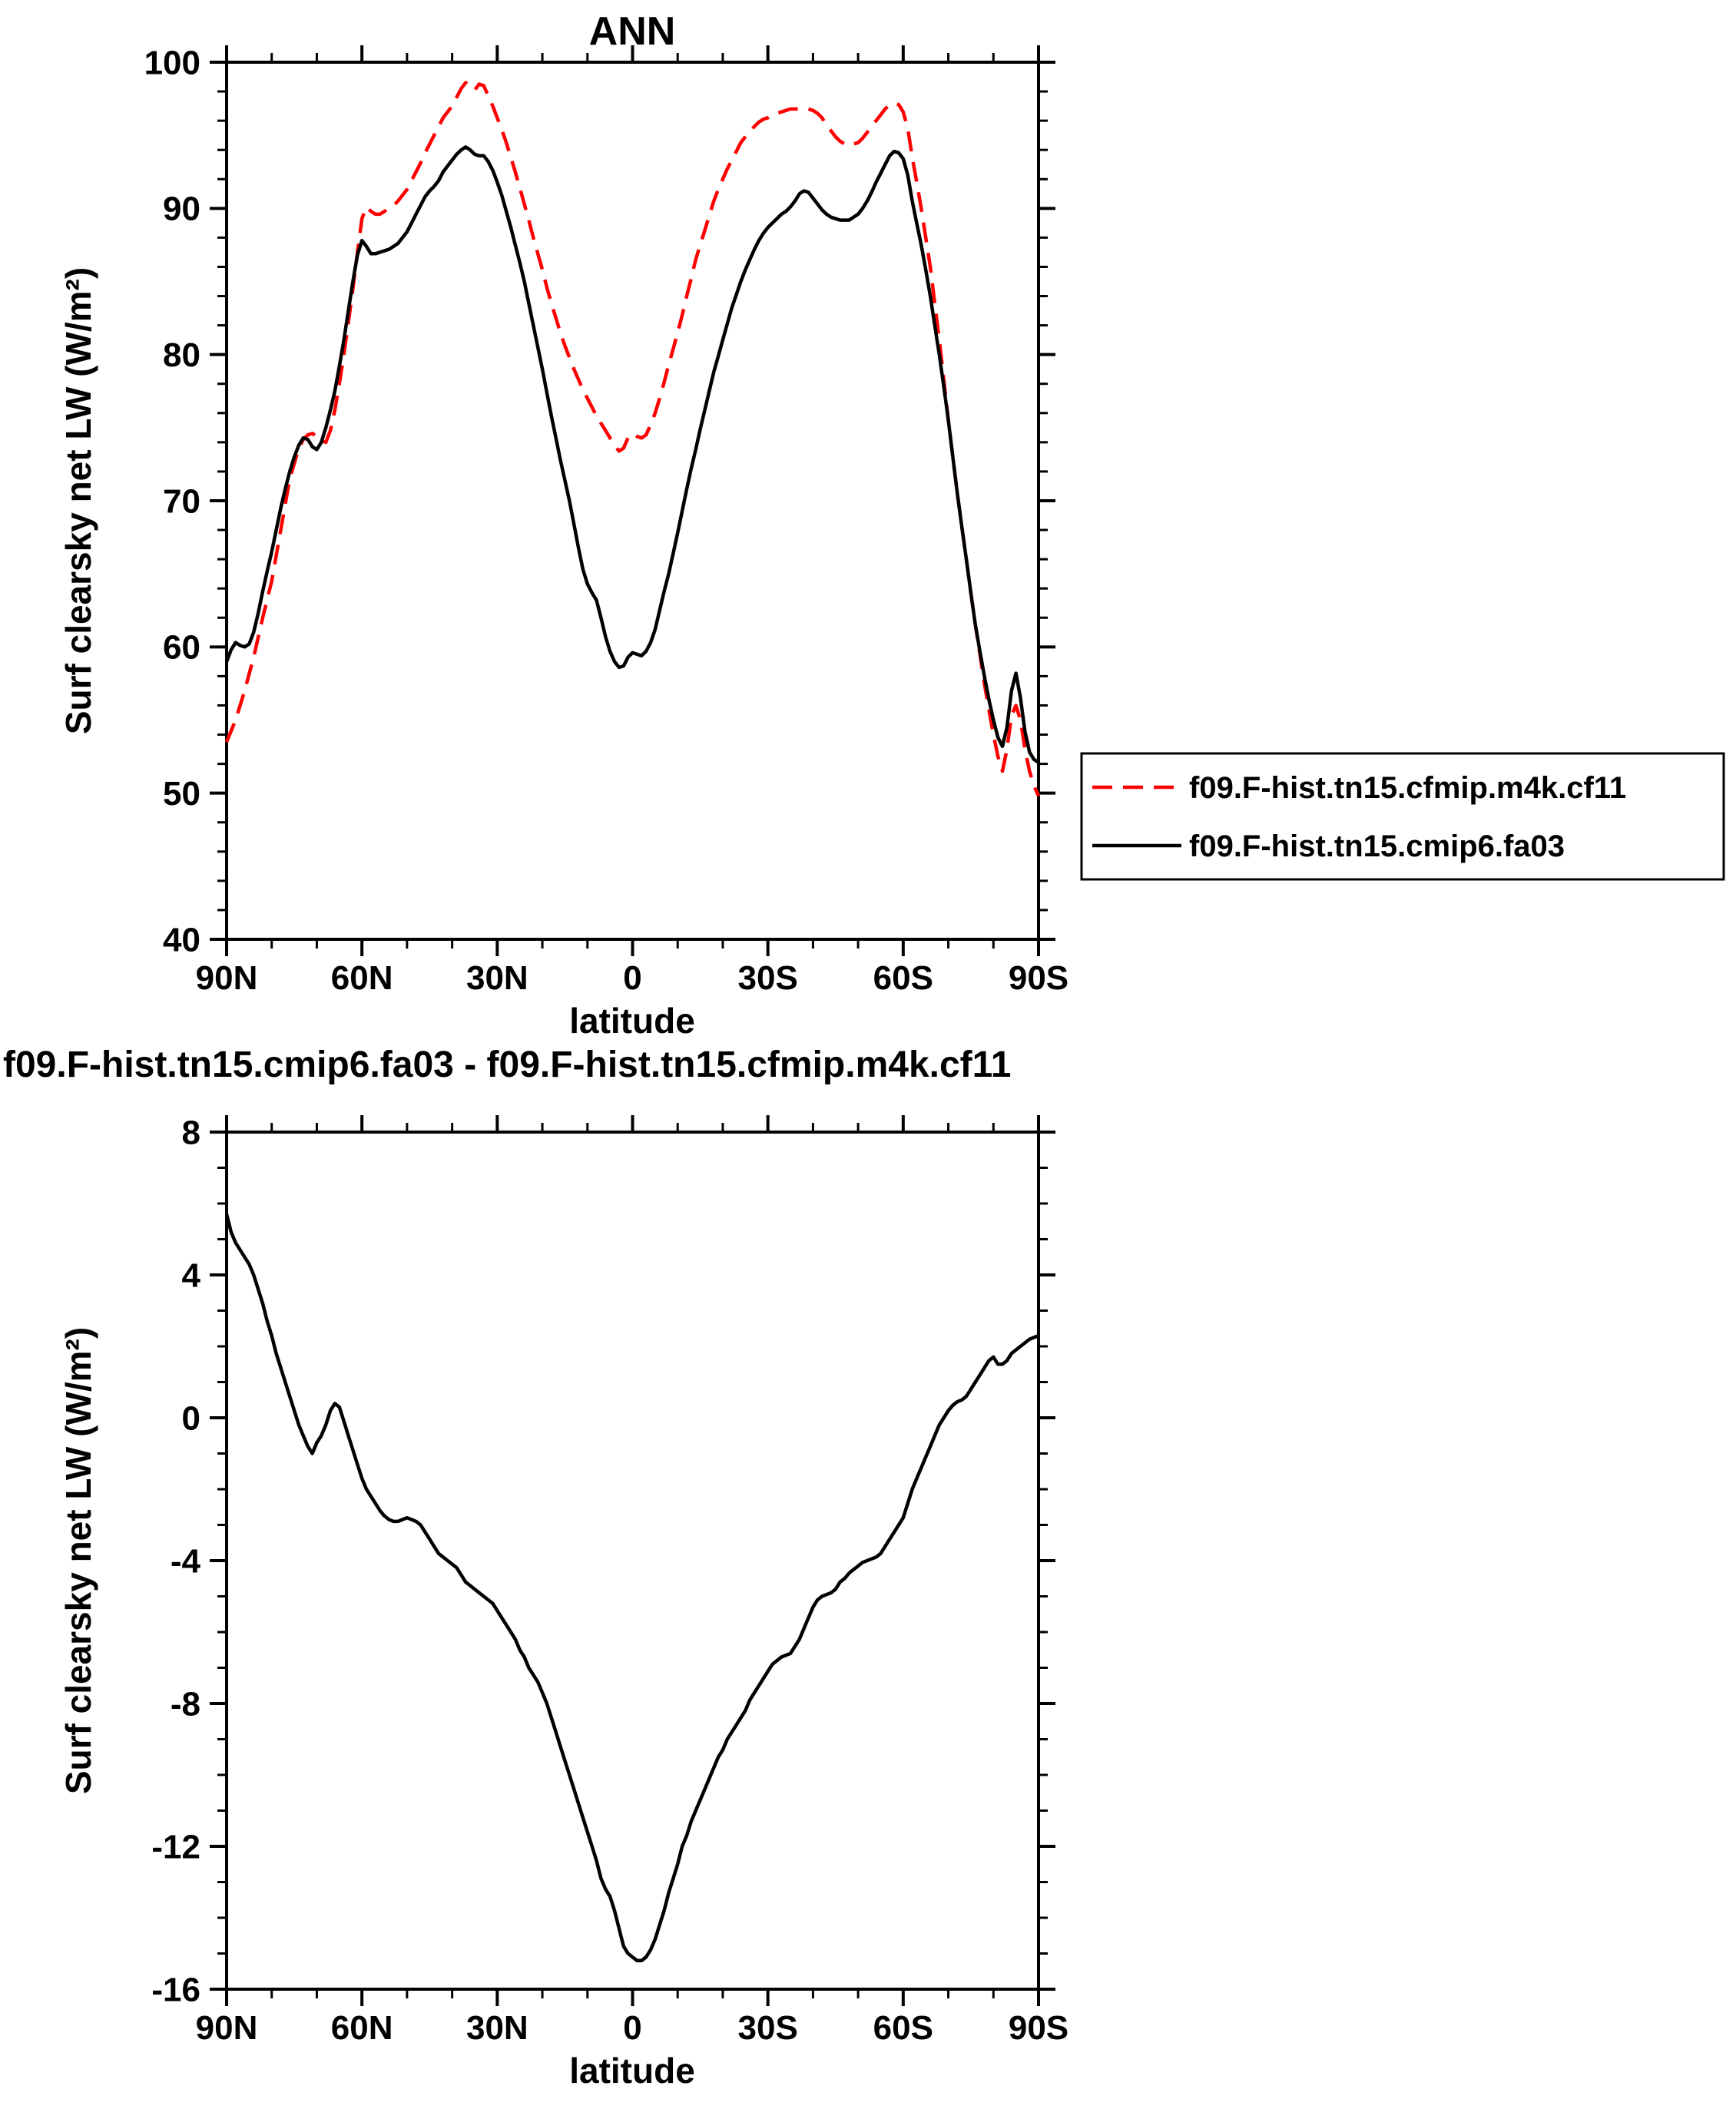 The image size is (1736, 2109). What do you see at coordinates (181, 648) in the screenshot?
I see `y-tick-label: 60` at bounding box center [181, 648].